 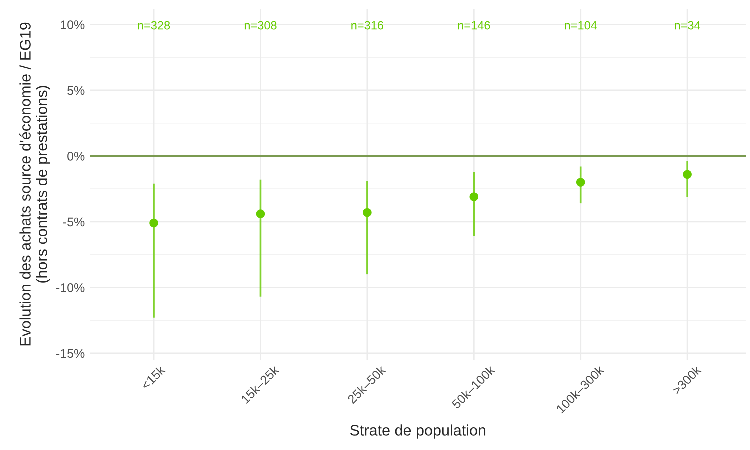 What do you see at coordinates (73, 25) in the screenshot?
I see `y-tick-label: 10%` at bounding box center [73, 25].